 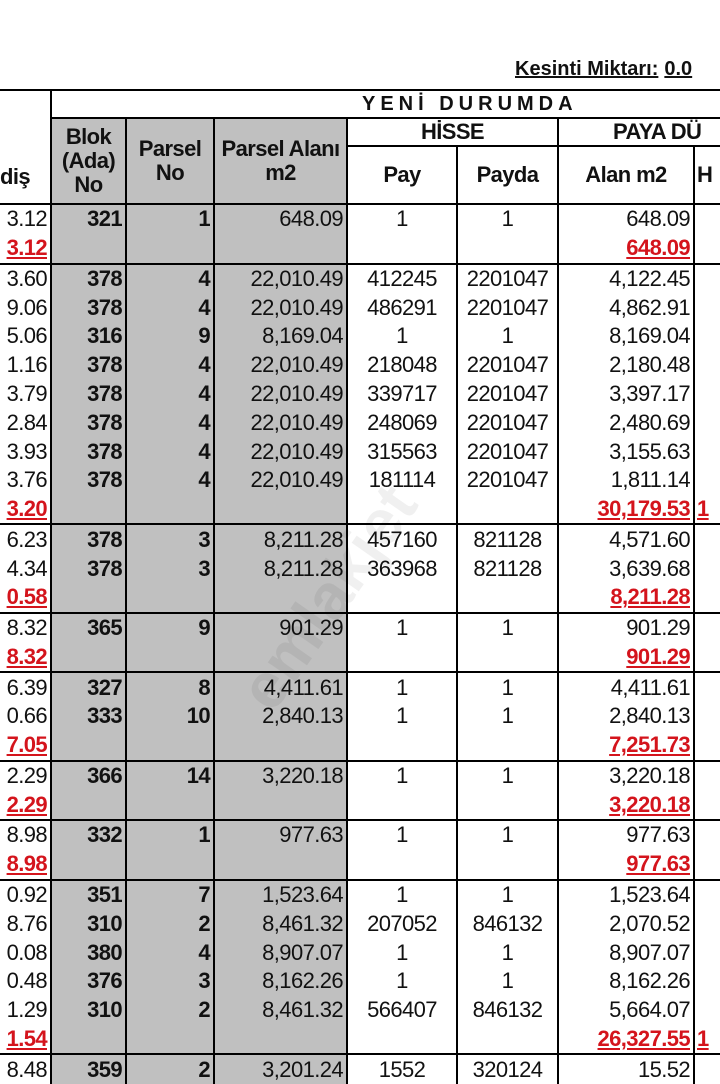 What do you see at coordinates (706, 510) in the screenshot?
I see `cell-h: 1` at bounding box center [706, 510].